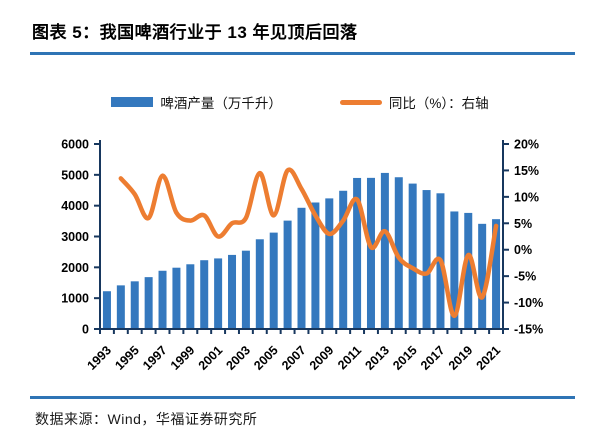  What do you see at coordinates (204, 294) in the screenshot?
I see `bar-2000` at bounding box center [204, 294].